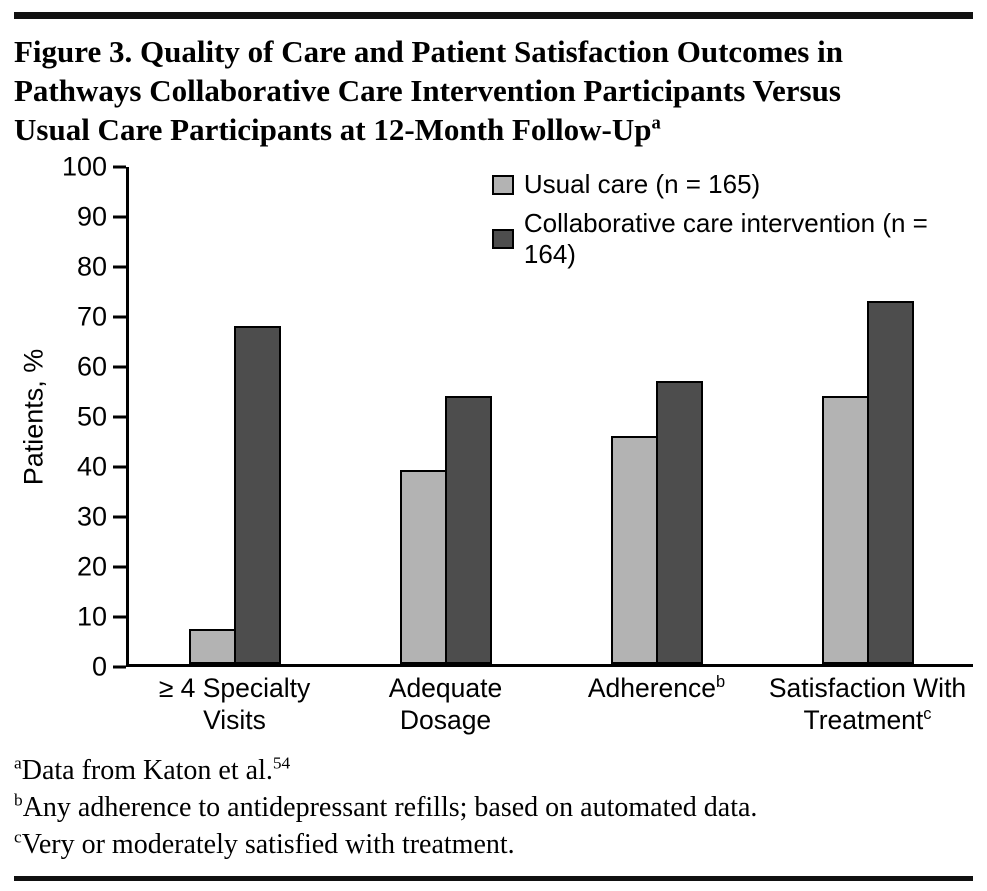 The width and height of the screenshot is (987, 891). I want to click on y-tick: 40, so click(101, 467).